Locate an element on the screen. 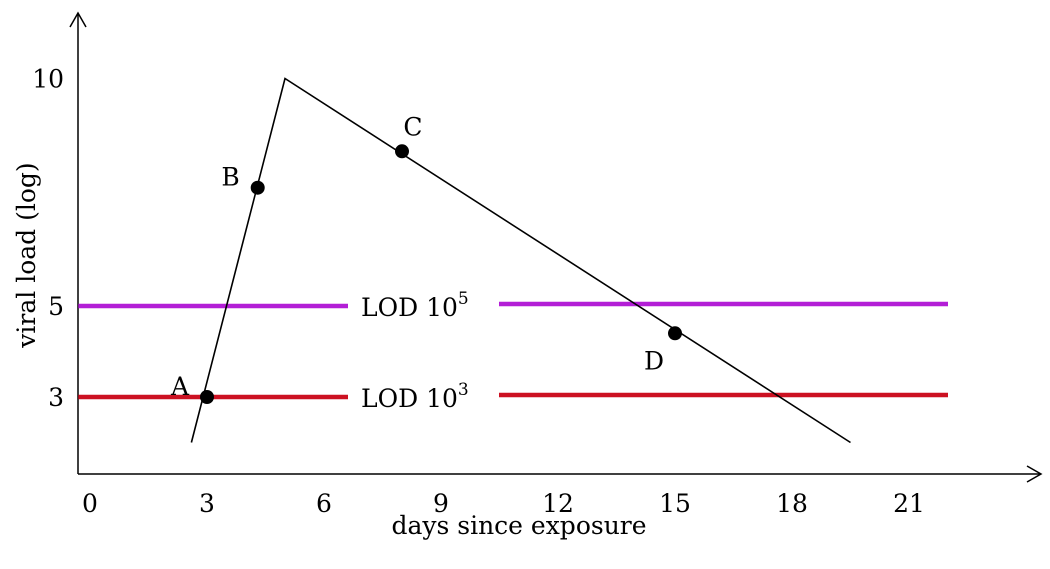  y-tick-label: 10 is located at coordinates (48, 79).